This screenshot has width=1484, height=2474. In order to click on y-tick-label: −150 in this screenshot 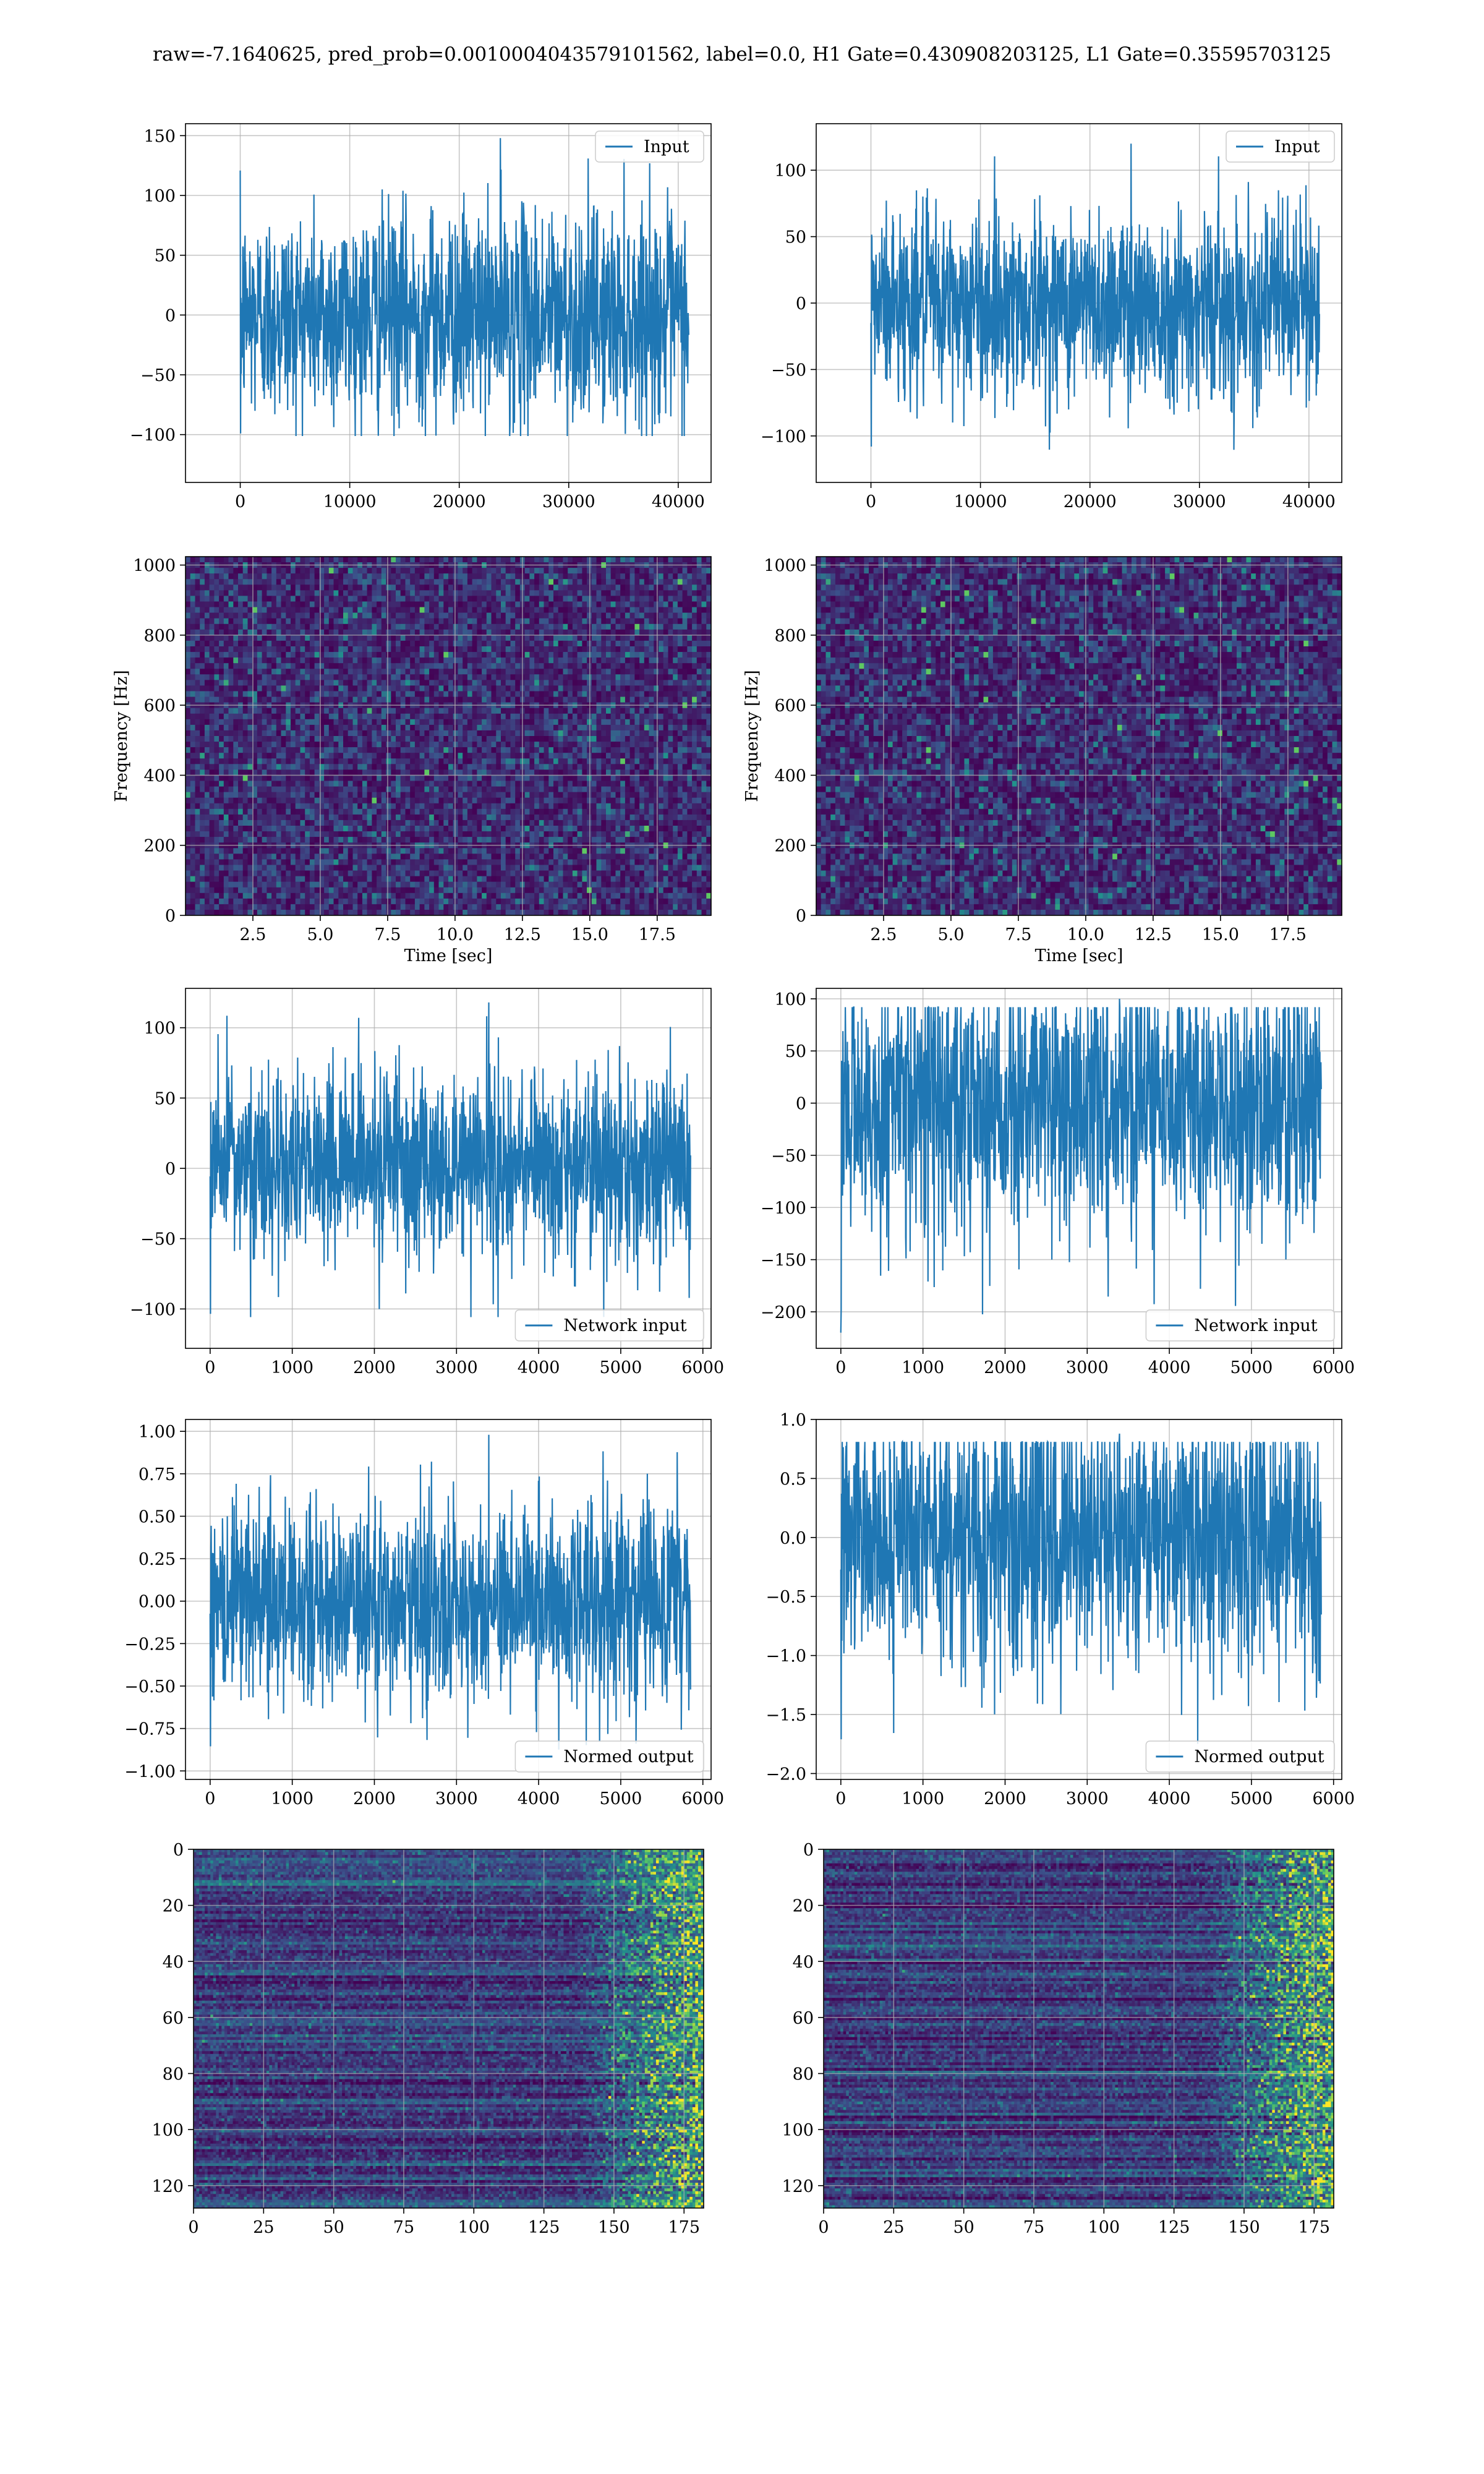, I will do `click(783, 1260)`.